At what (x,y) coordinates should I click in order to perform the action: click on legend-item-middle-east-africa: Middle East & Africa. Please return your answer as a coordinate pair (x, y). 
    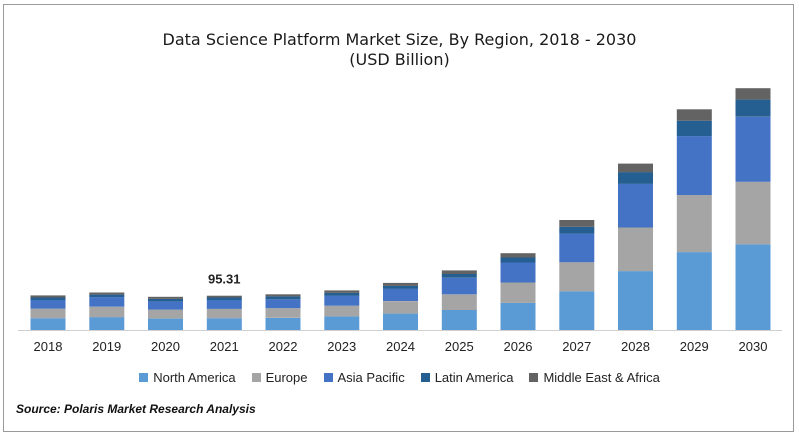
    Looking at the image, I should click on (594, 377).